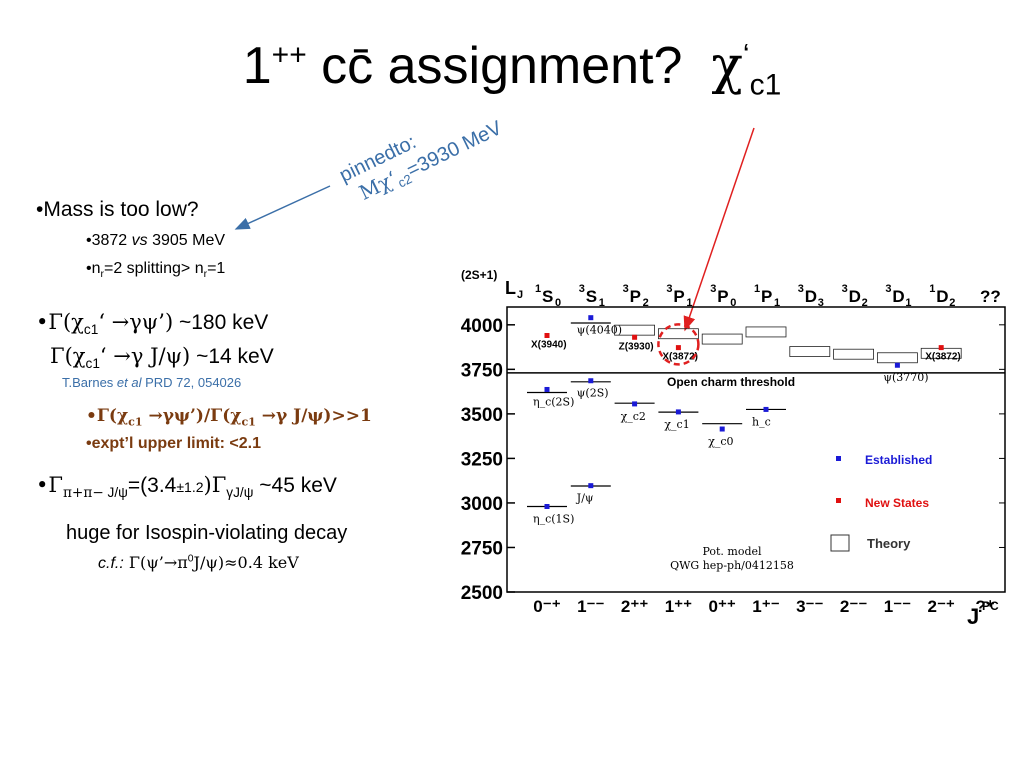 Image resolution: width=1024 pixels, height=768 pixels. What do you see at coordinates (92, 364) in the screenshot?
I see `b2l2-sub: c1` at bounding box center [92, 364].